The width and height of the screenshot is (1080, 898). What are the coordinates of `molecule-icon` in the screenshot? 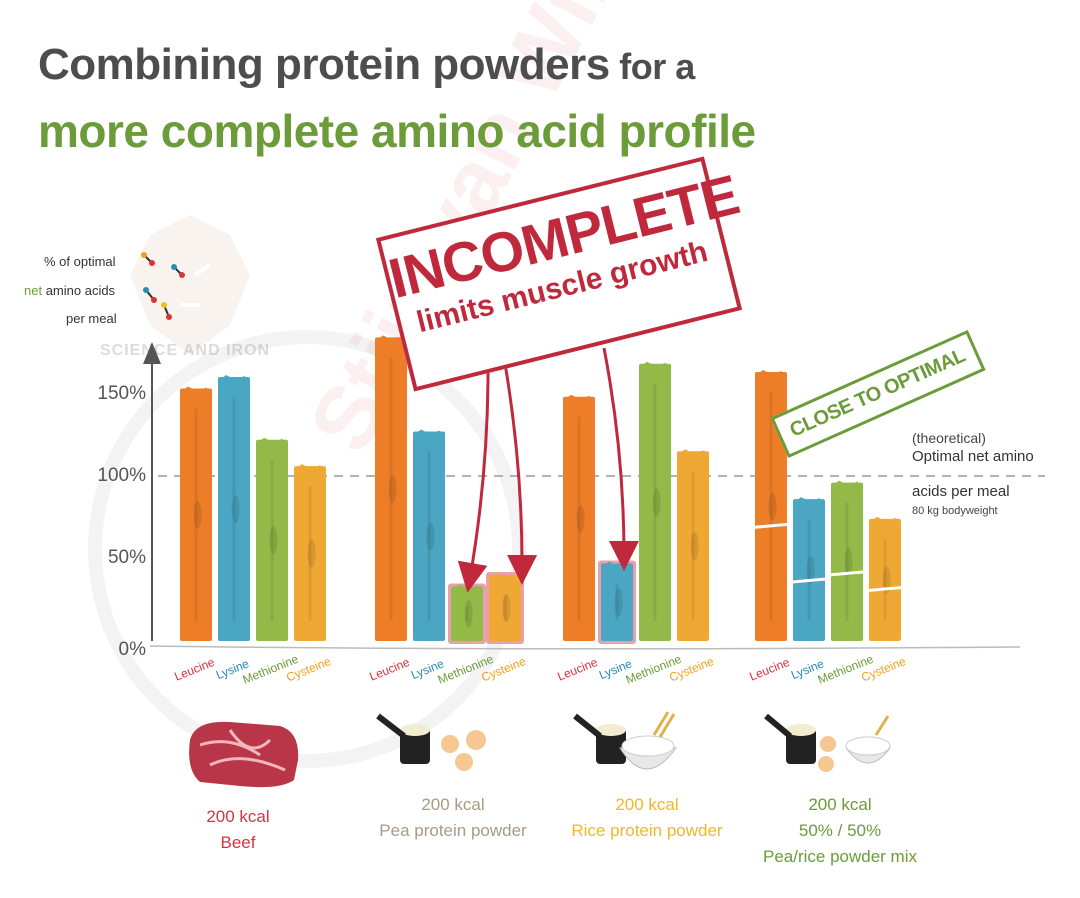 It's located at (163, 286).